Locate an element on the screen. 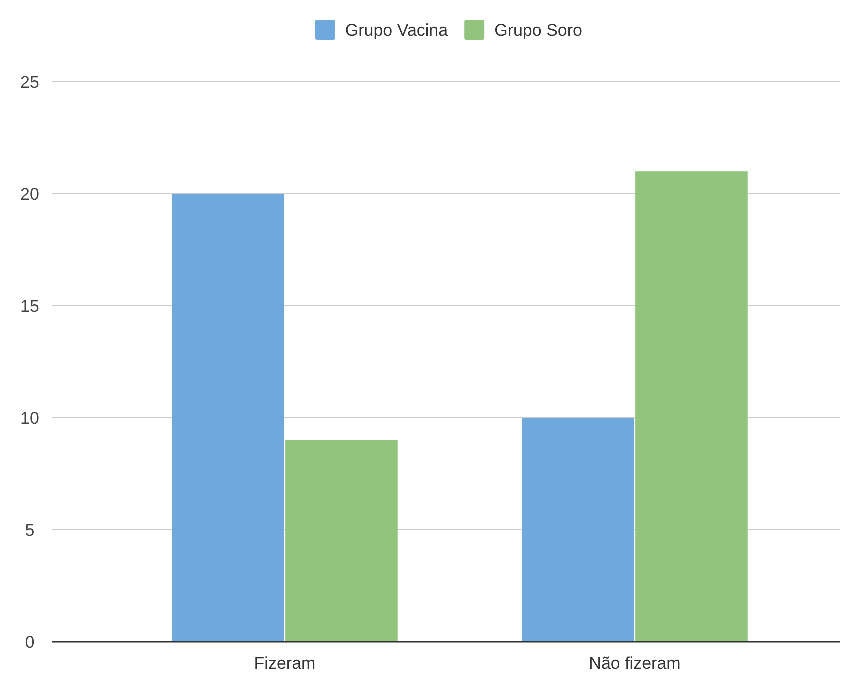  y-tick-label: 10 is located at coordinates (30, 418).